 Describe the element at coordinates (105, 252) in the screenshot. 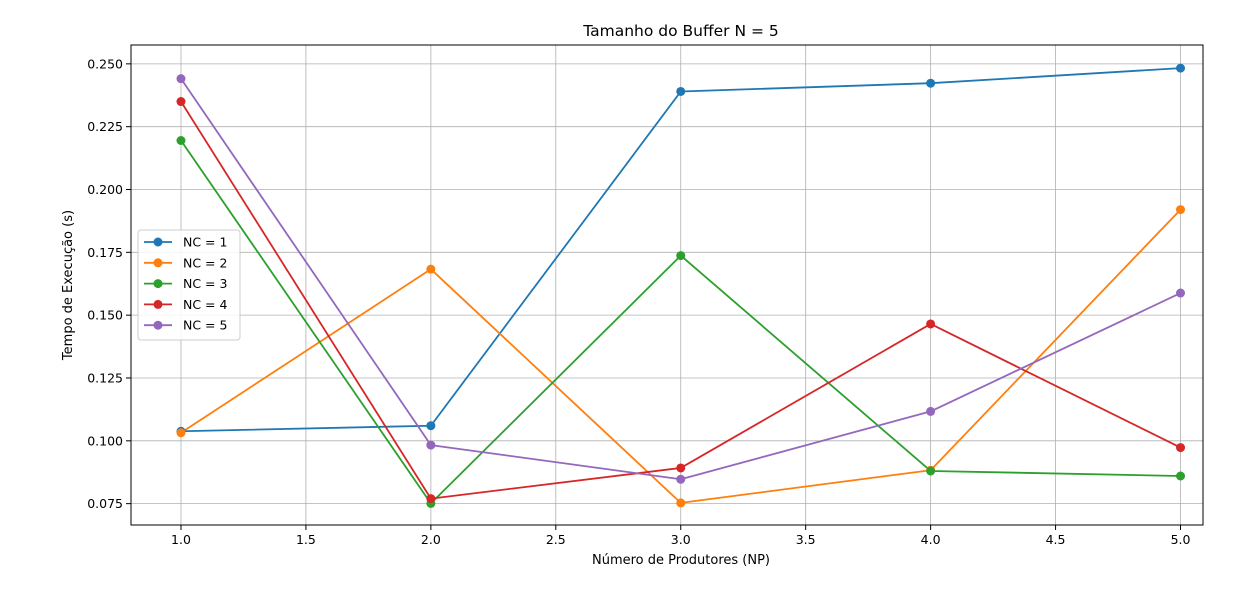

I see `y-tick-label: 0.175` at that location.